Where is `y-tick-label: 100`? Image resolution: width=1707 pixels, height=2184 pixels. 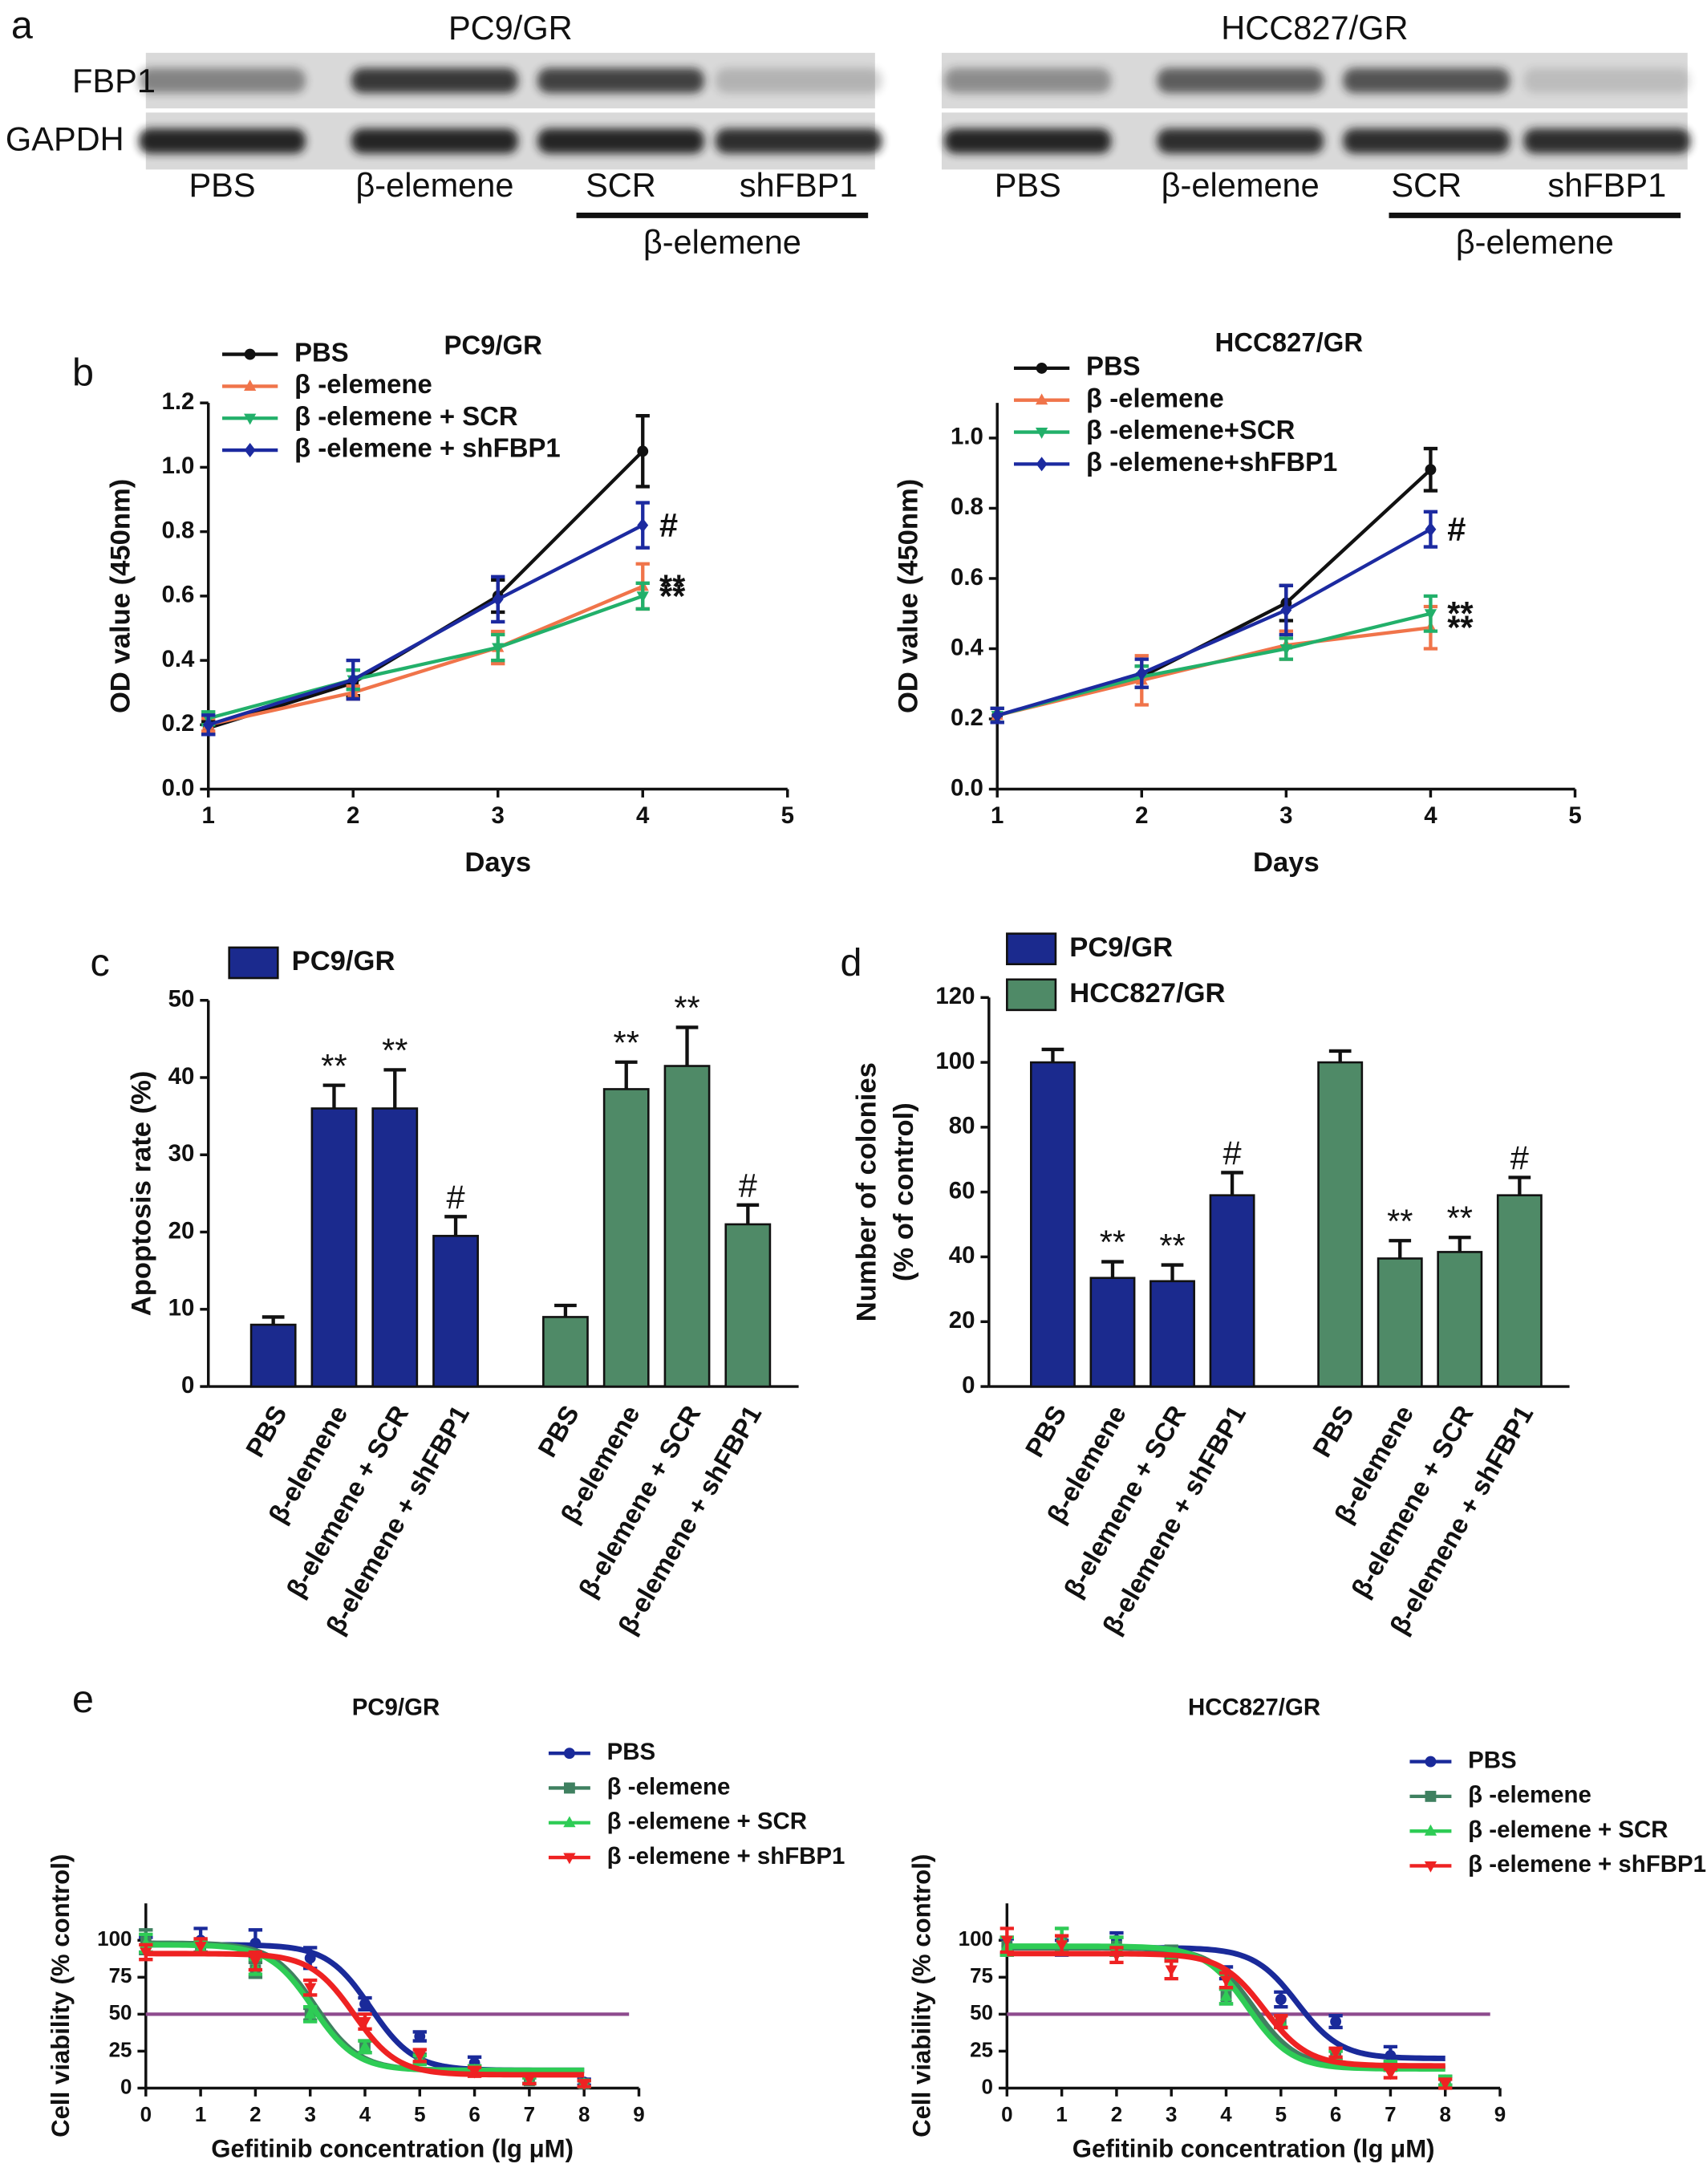
y-tick-label: 100 is located at coordinates (976, 1938).